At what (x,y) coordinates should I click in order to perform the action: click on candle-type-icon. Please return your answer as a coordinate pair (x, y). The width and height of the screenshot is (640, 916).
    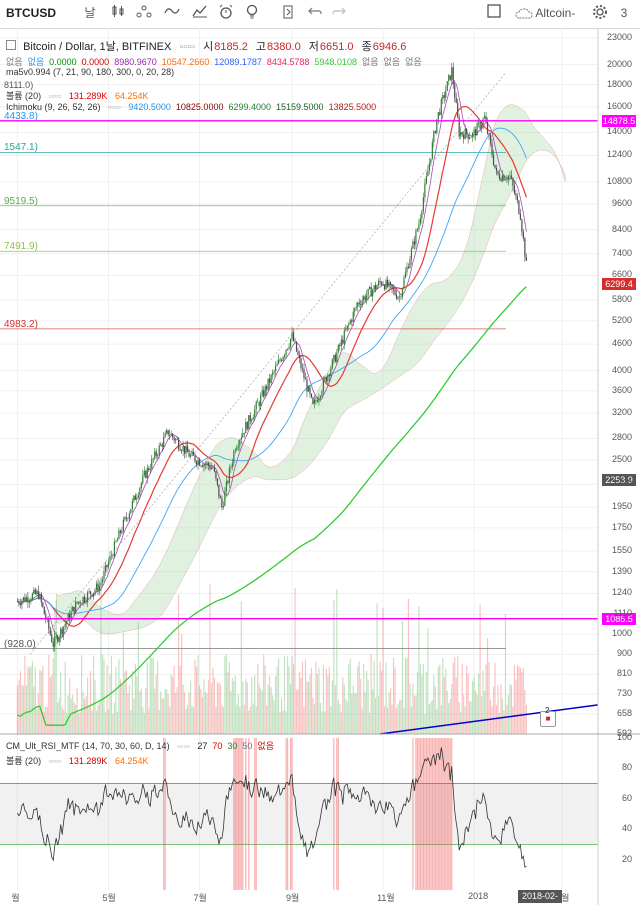
    Looking at the image, I should click on (118, 13).